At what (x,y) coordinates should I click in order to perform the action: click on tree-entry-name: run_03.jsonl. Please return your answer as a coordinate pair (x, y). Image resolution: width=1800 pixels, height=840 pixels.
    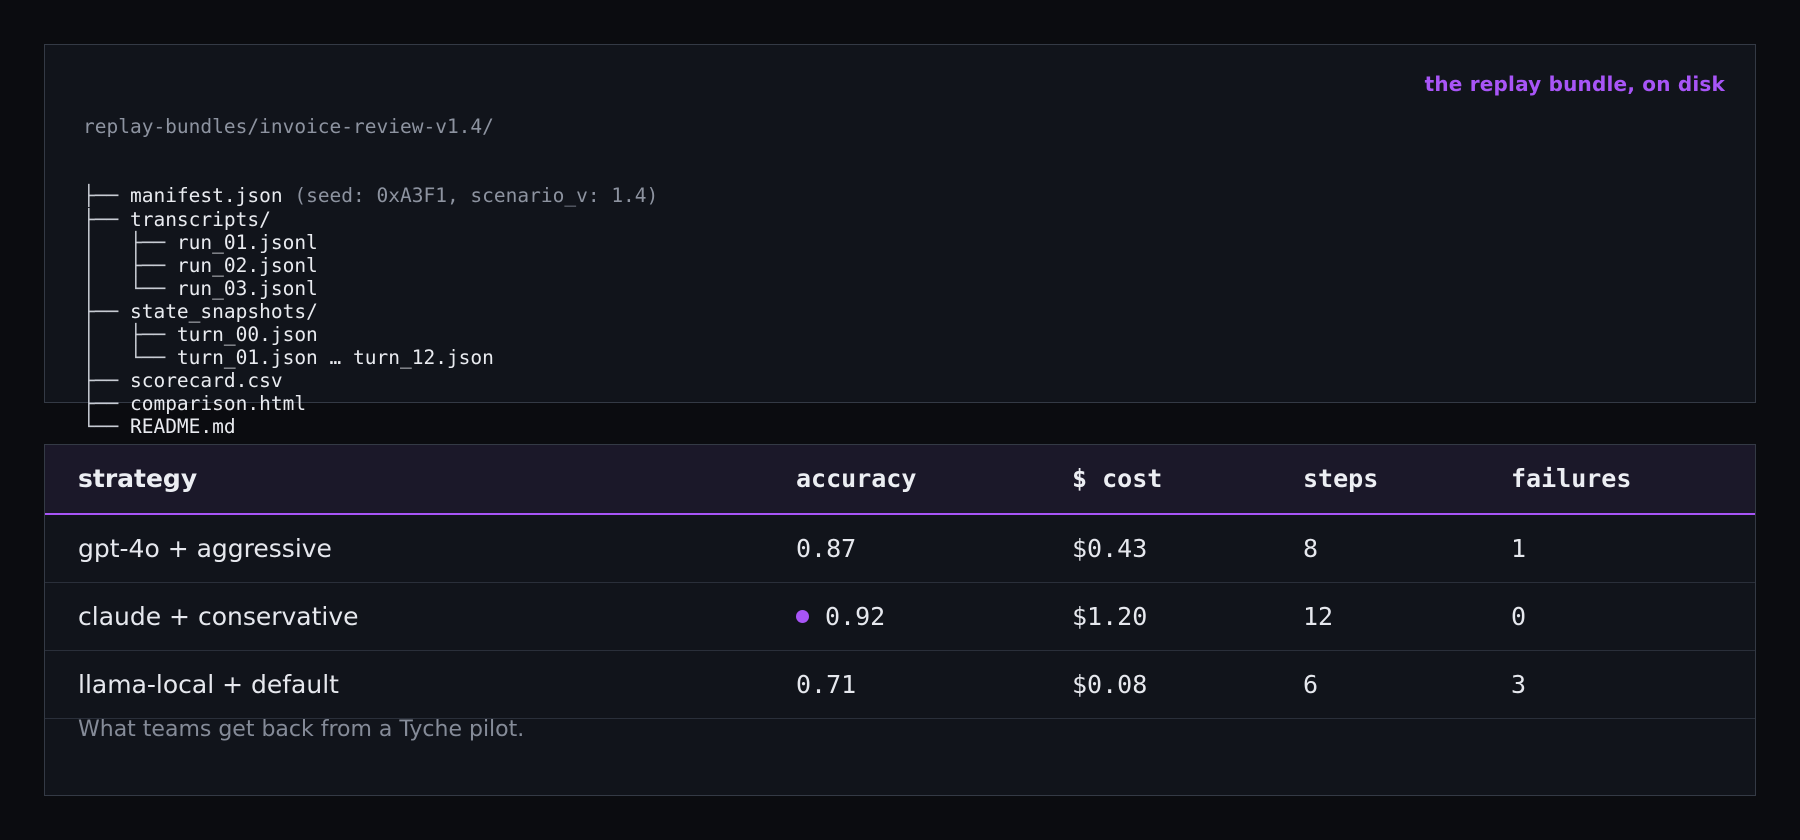
    Looking at the image, I should click on (247, 288).